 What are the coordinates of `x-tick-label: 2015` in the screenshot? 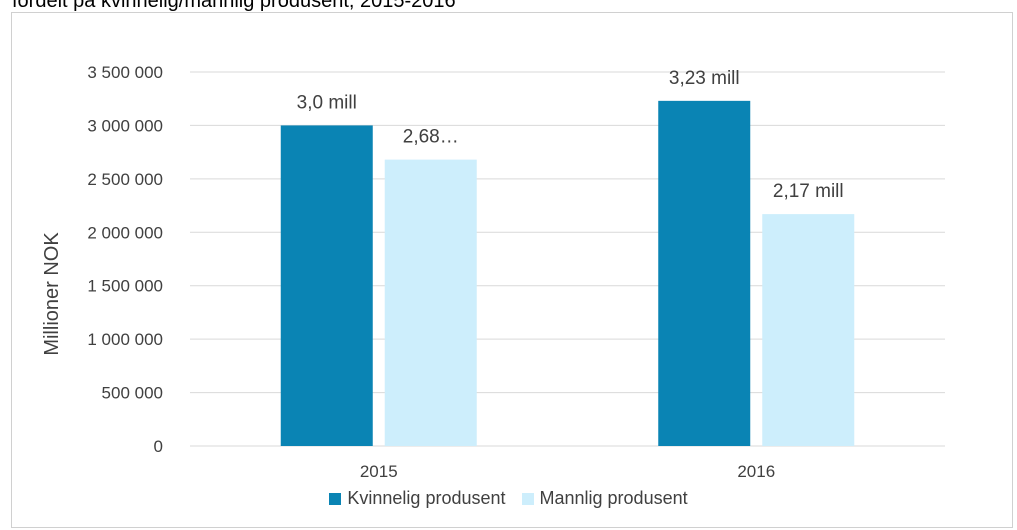 It's located at (379, 471).